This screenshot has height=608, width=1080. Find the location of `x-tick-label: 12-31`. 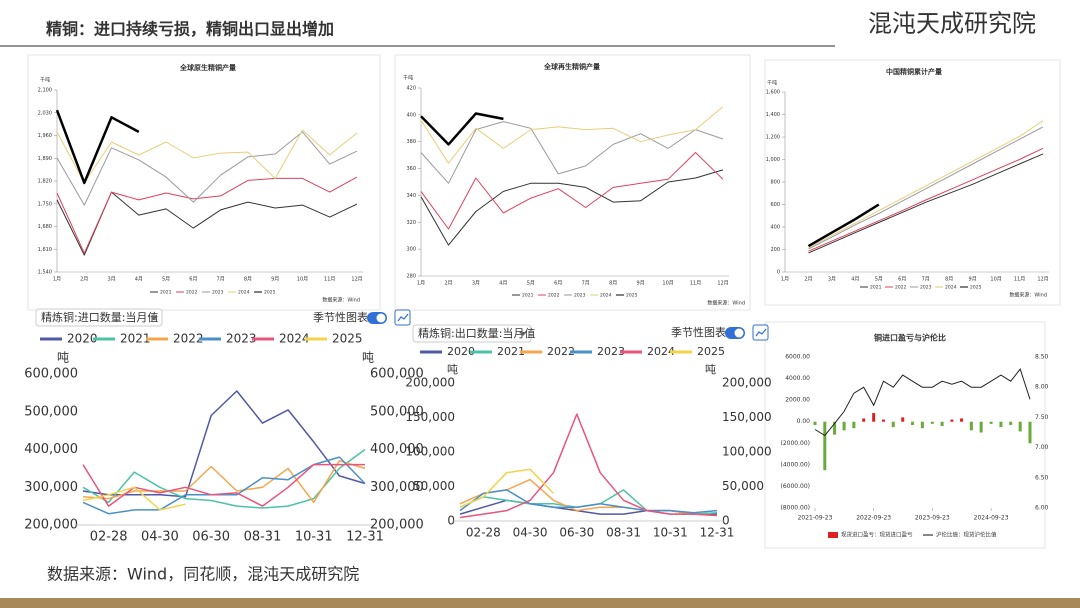

x-tick-label: 12-31 is located at coordinates (365, 537).